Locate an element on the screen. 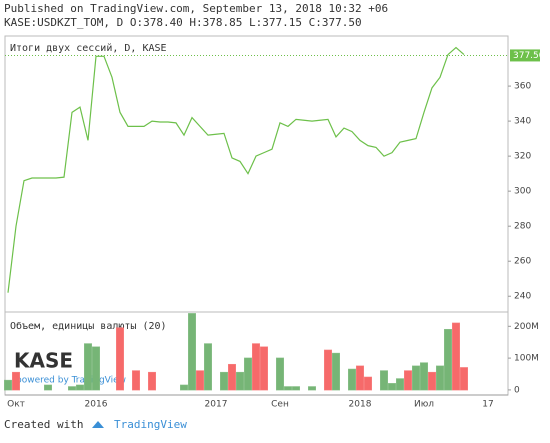 The height and width of the screenshot is (443, 550). y-tick-label: 0 is located at coordinates (517, 390).